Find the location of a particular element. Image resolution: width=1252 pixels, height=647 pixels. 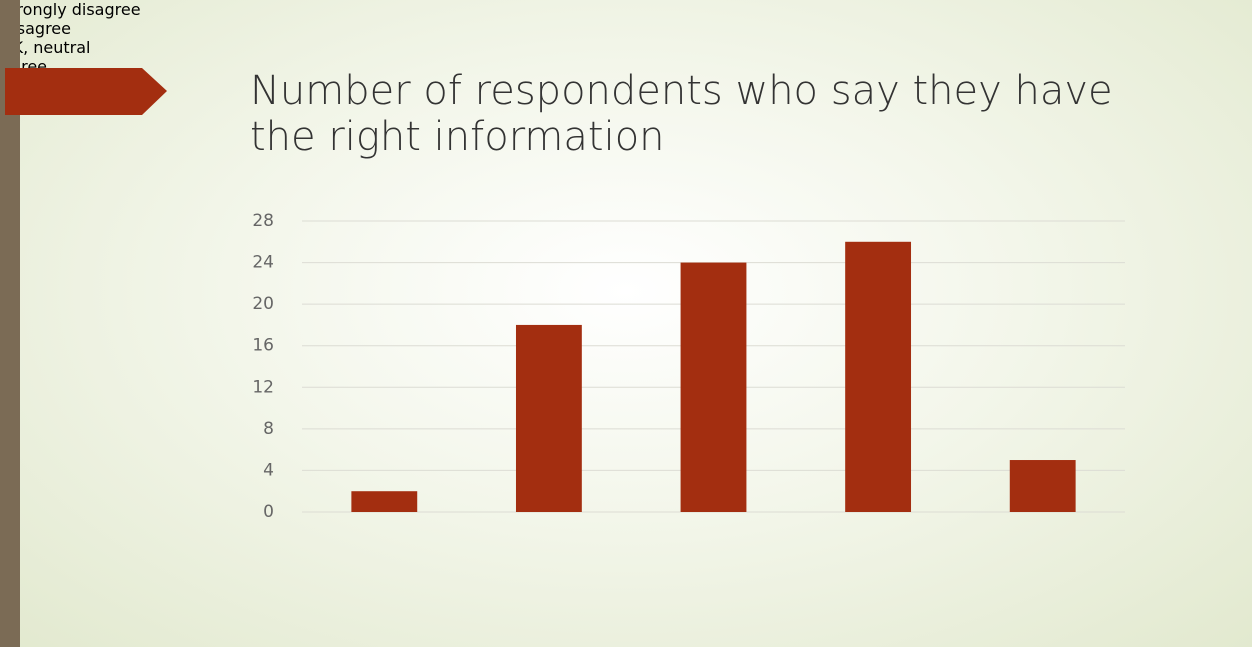

y-tick-label: 16 is located at coordinates (263, 346).